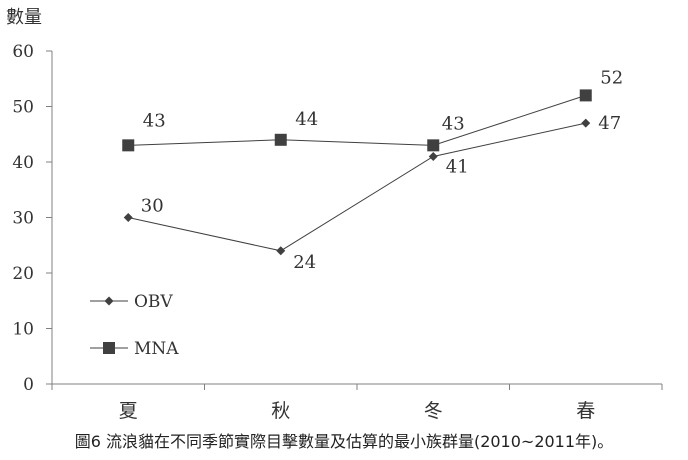  I want to click on legend-label-mna: MNA, so click(156, 349).